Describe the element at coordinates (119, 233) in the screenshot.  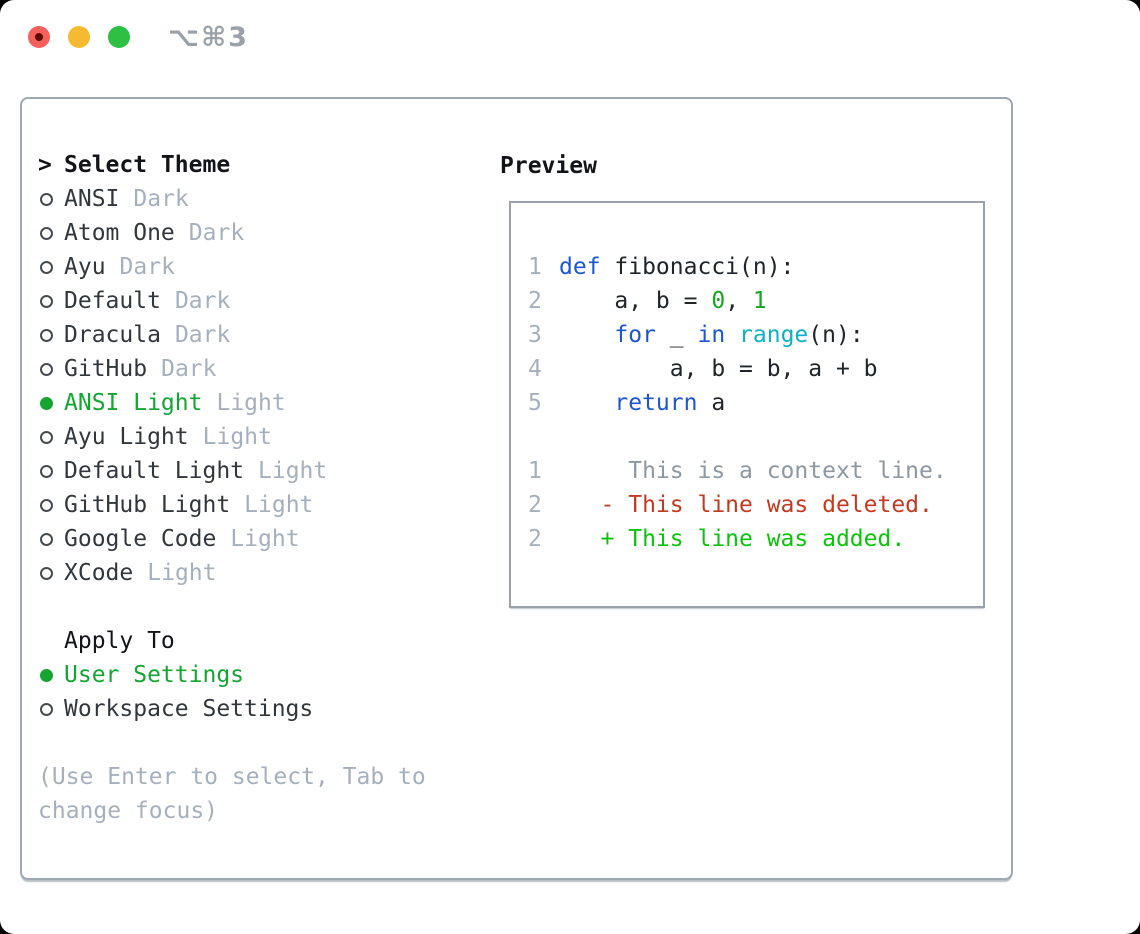
I see `theme-name: Atom One` at that location.